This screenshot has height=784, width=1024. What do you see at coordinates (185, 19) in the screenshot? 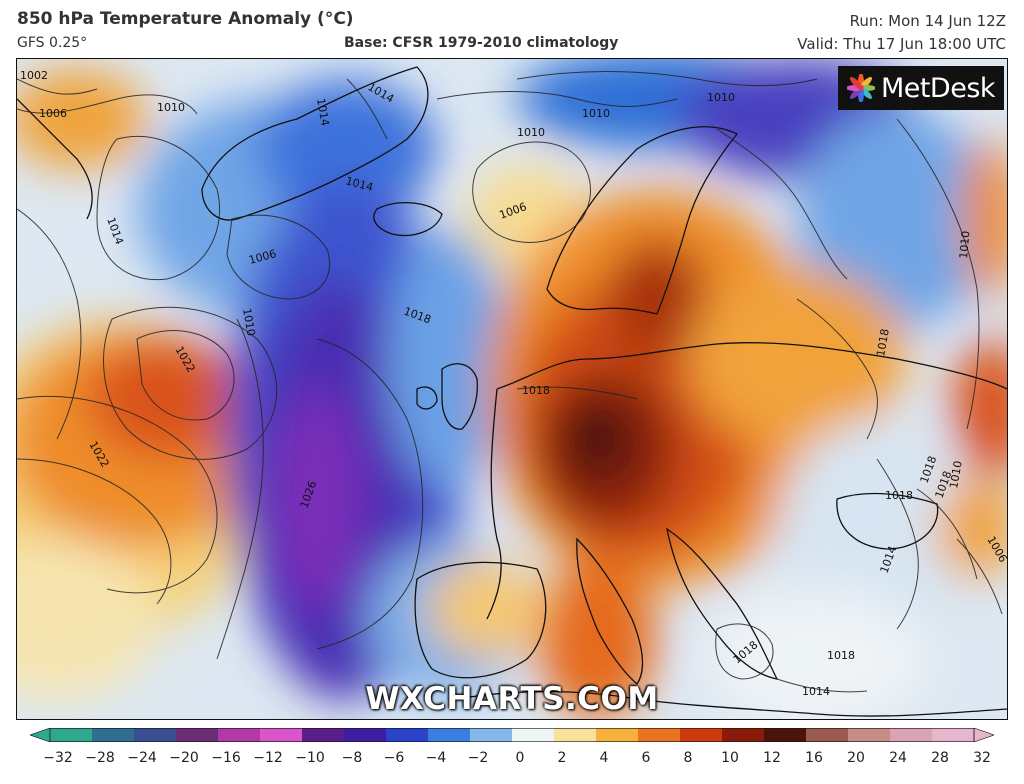
I see `chart-title: 850 hPa Temperature Anomaly (°C)` at bounding box center [185, 19].